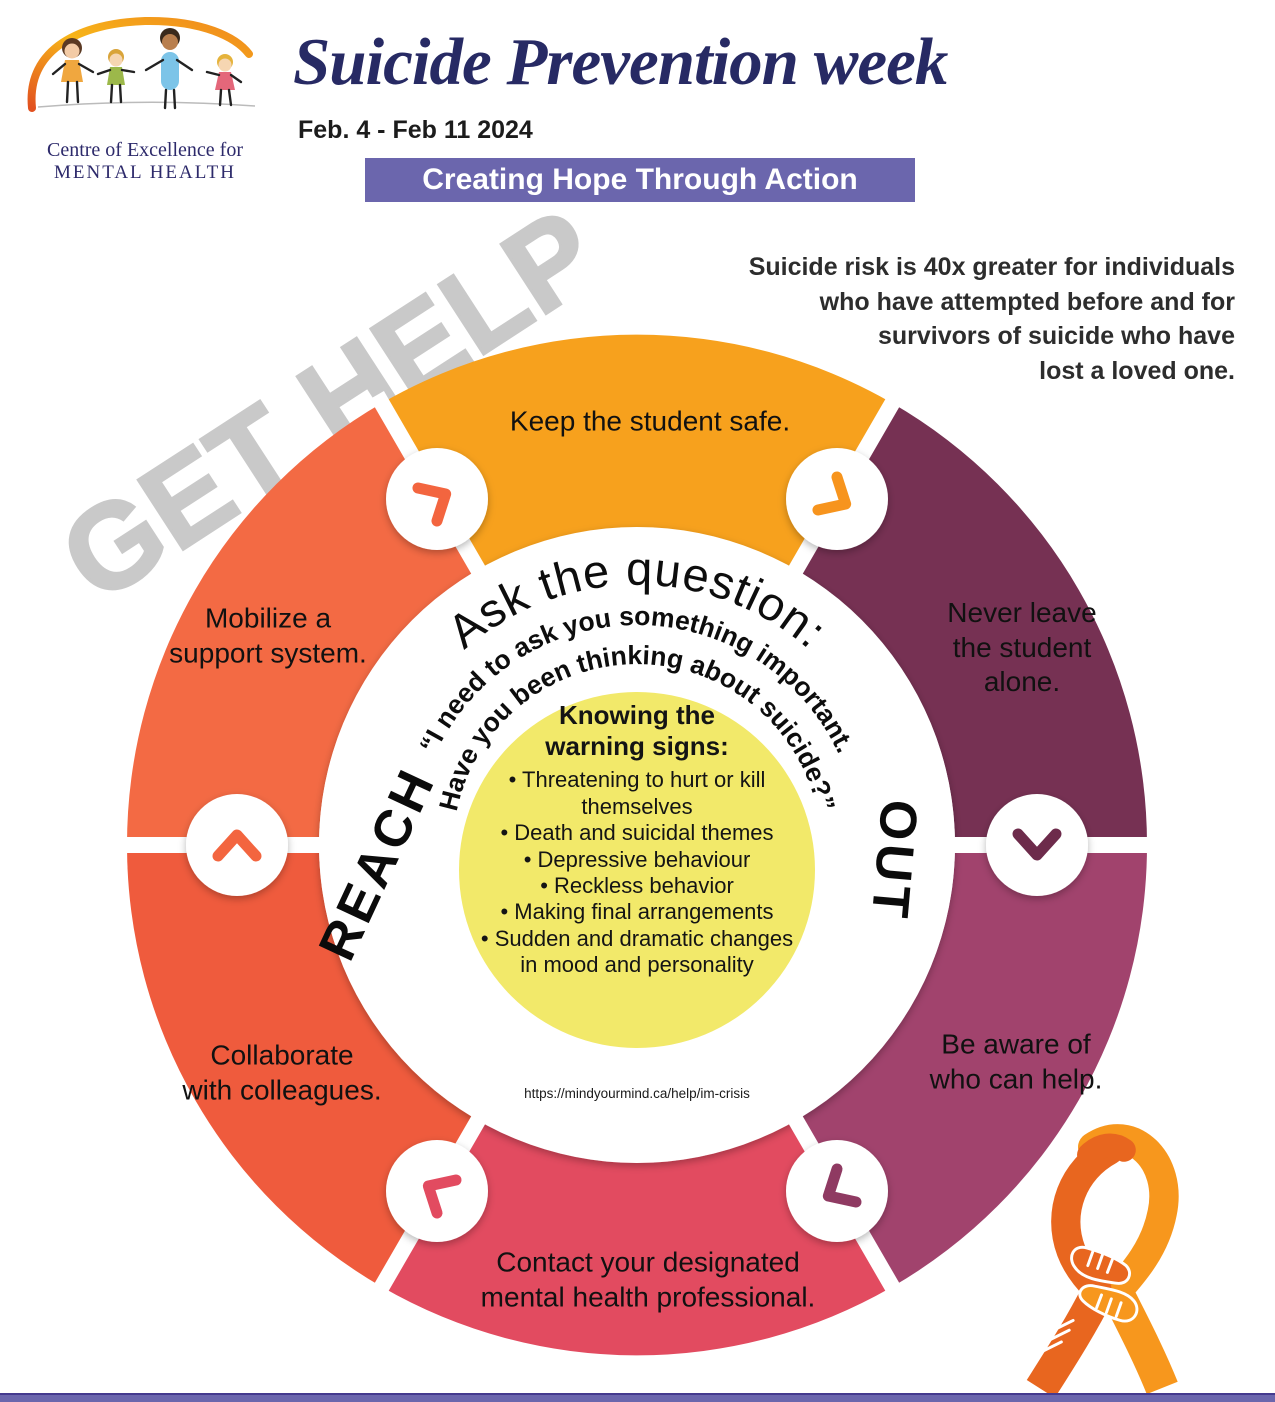  What do you see at coordinates (1089, 1299) in the screenshot?
I see `ribbon-hands` at bounding box center [1089, 1299].